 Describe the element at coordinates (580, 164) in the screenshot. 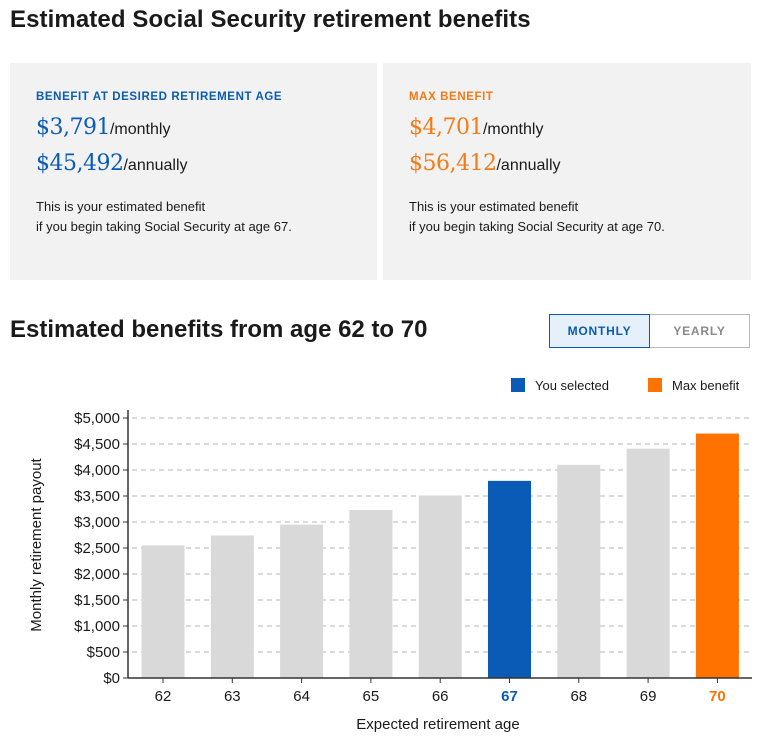

I see `max-annual-row: $56,412/annually` at that location.